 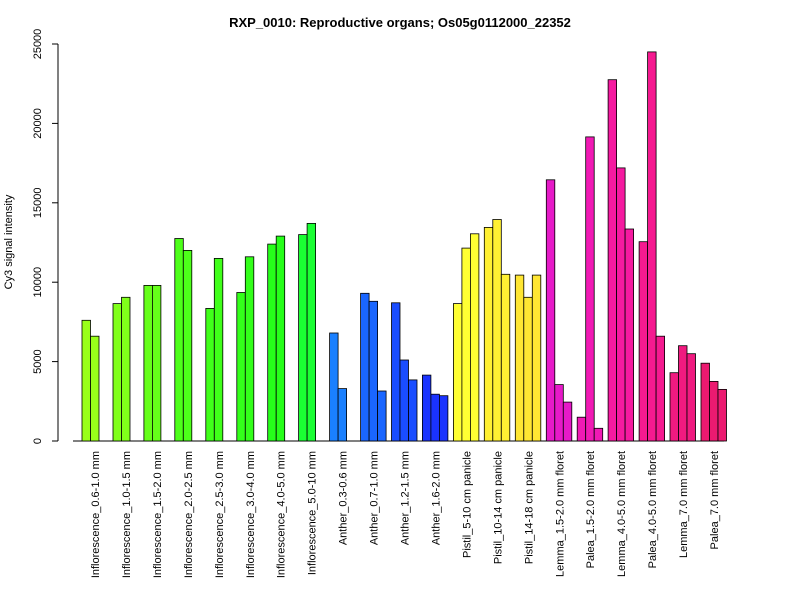 I want to click on y-axis-label: Cy3 signal intensity, so click(x=9, y=241).